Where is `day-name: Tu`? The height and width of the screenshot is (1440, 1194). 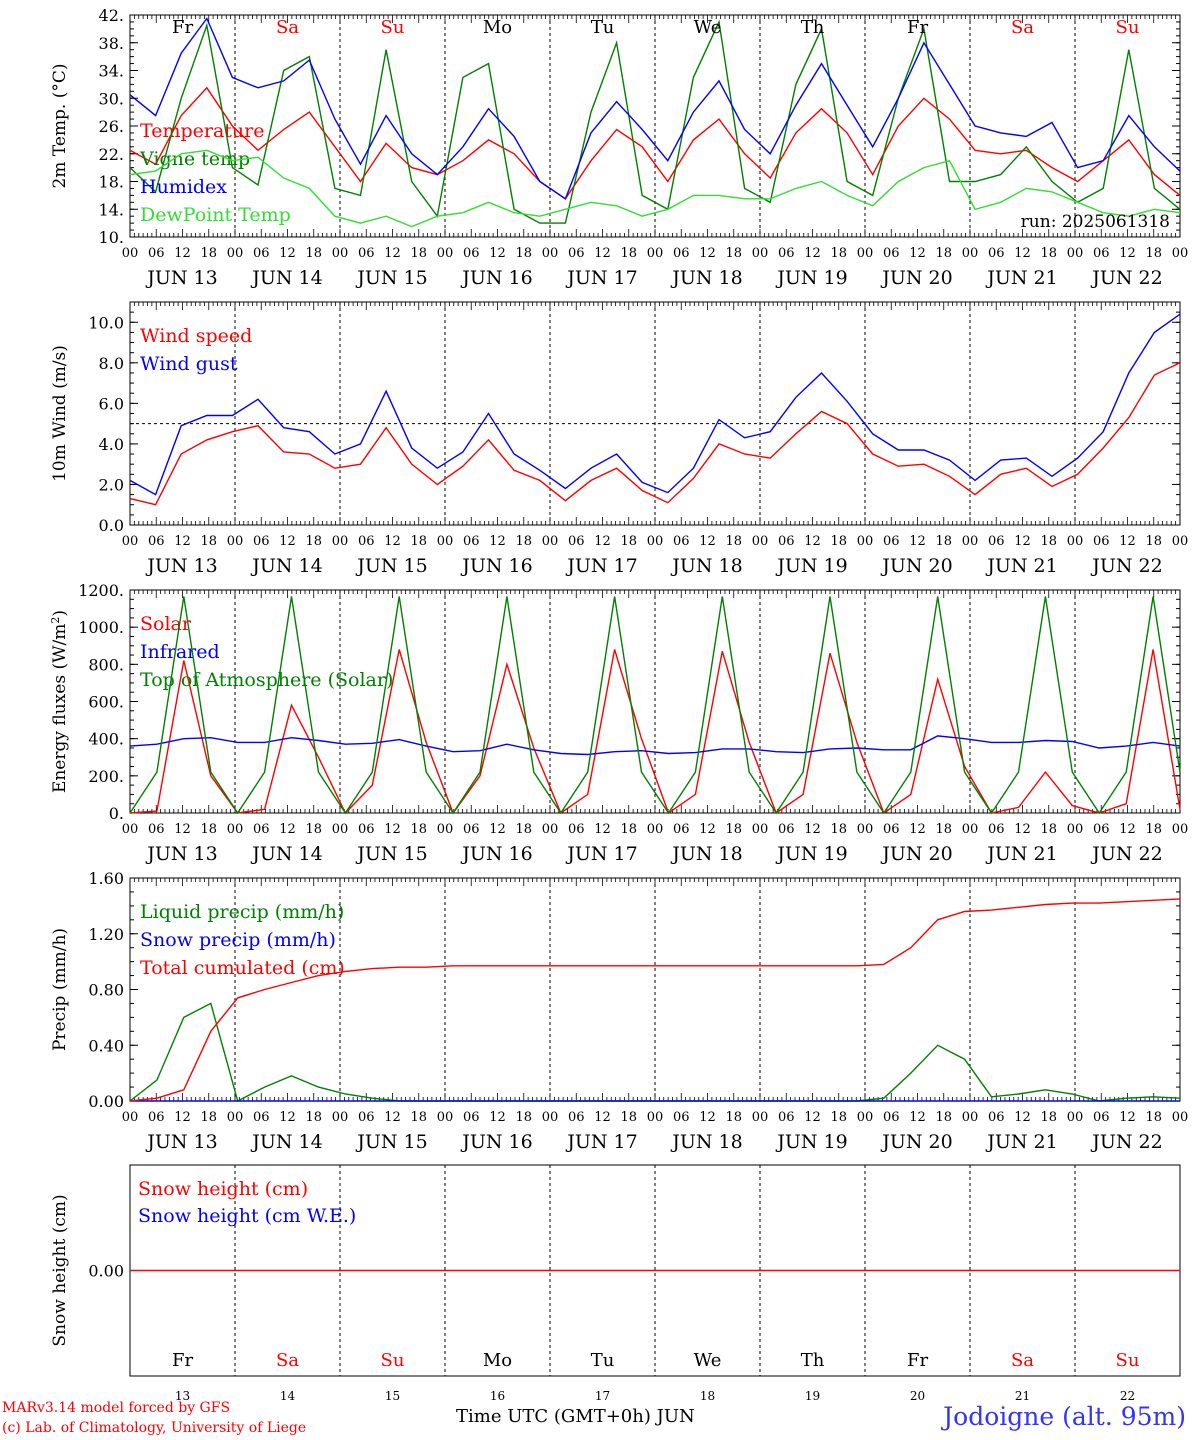
day-name: Tu is located at coordinates (603, 27).